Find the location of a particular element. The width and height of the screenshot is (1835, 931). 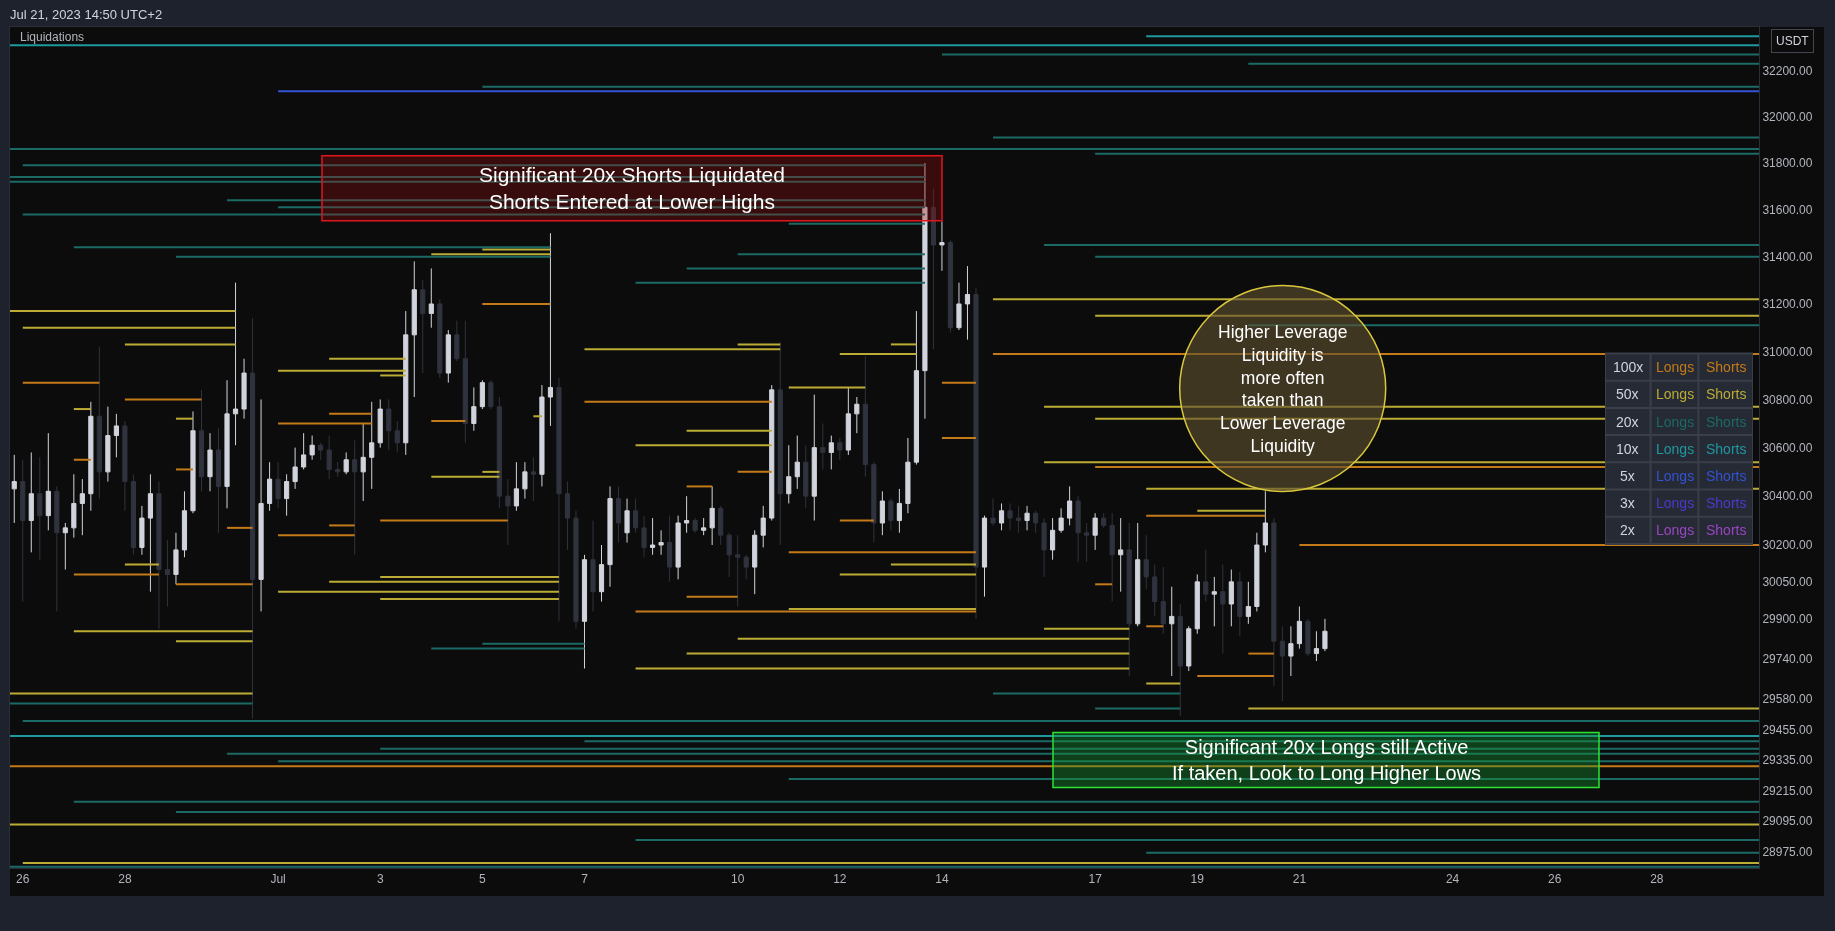

annotation: 2x is located at coordinates (1627, 530).